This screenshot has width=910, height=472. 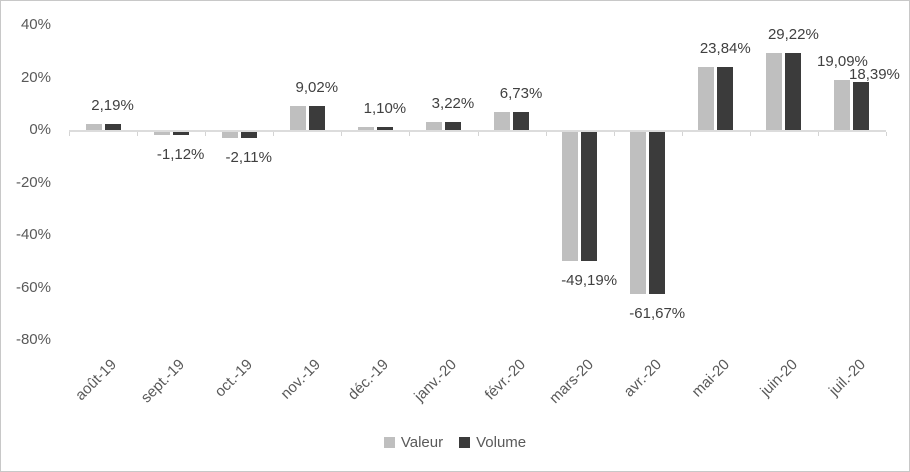 What do you see at coordinates (40, 129) in the screenshot?
I see `y-axis-tick-label: 0%` at bounding box center [40, 129].